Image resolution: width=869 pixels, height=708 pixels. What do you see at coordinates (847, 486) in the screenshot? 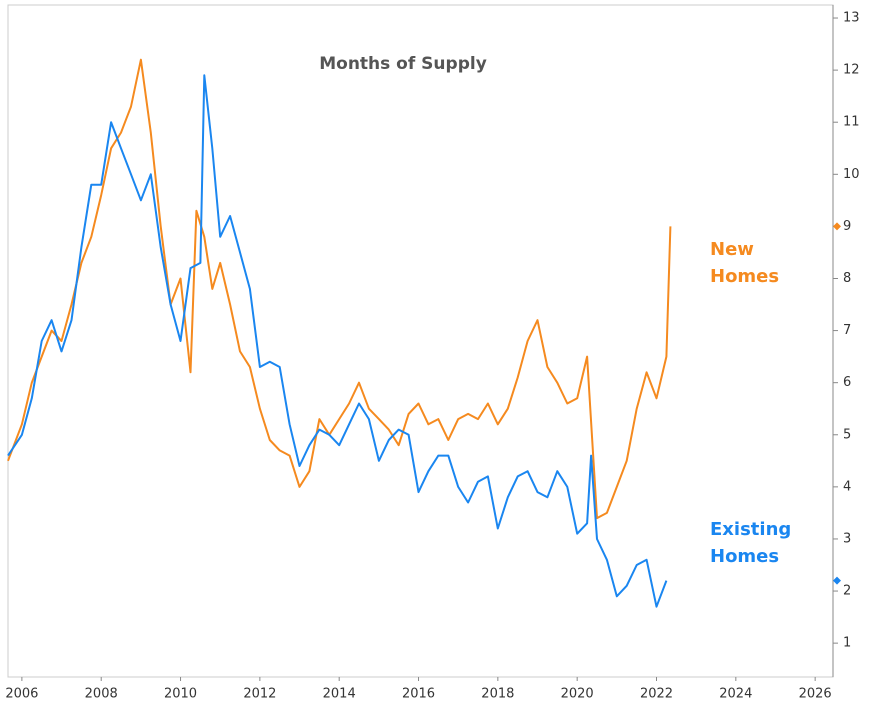
I see `y-tick-label: 4` at bounding box center [847, 486].